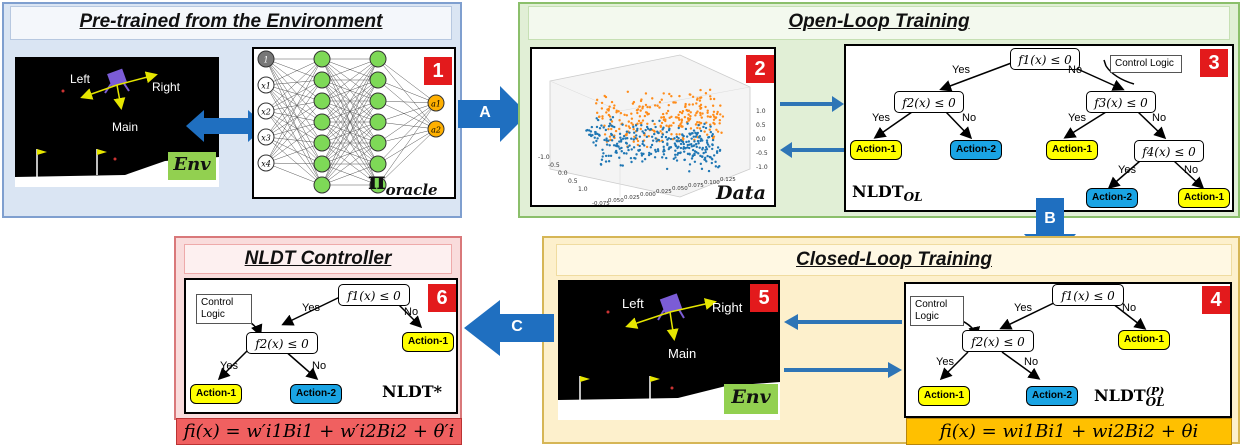 This screenshot has height=447, width=1244. Describe the element at coordinates (316, 394) in the screenshot. I see `ctrl-leaf-2: Action-2` at that location.